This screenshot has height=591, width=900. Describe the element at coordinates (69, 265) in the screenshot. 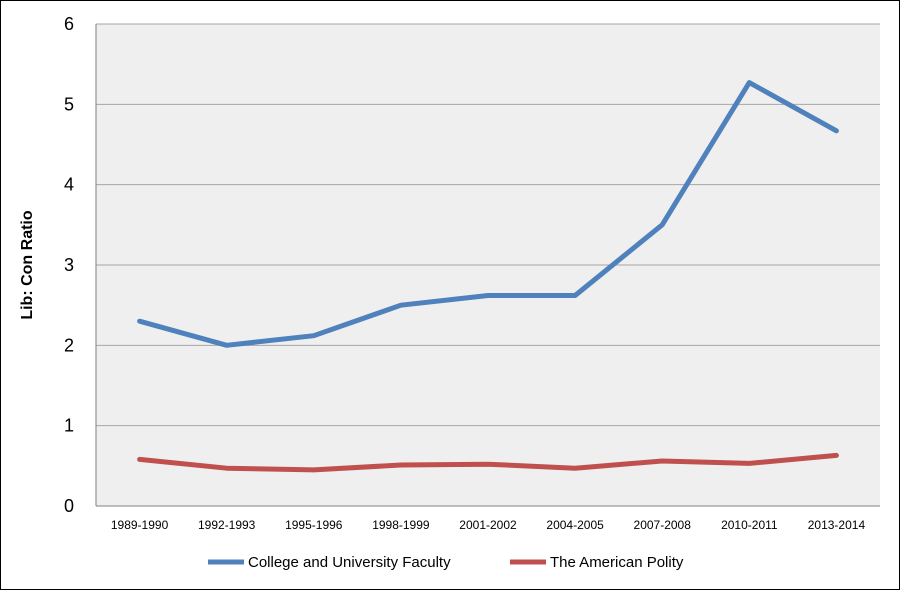

I see `y-tick-label: 3` at that location.